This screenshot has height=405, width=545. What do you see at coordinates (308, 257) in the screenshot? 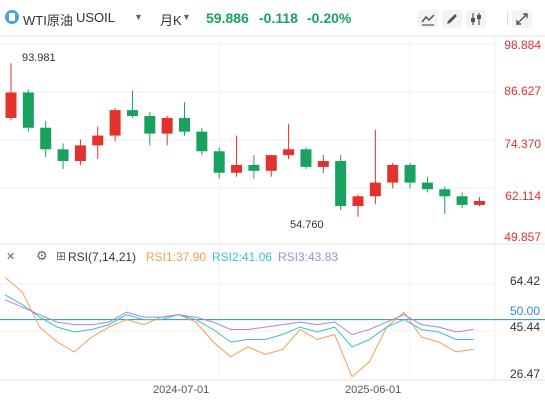
I see `rsi3-value: RSI3:43.83` at bounding box center [308, 257].